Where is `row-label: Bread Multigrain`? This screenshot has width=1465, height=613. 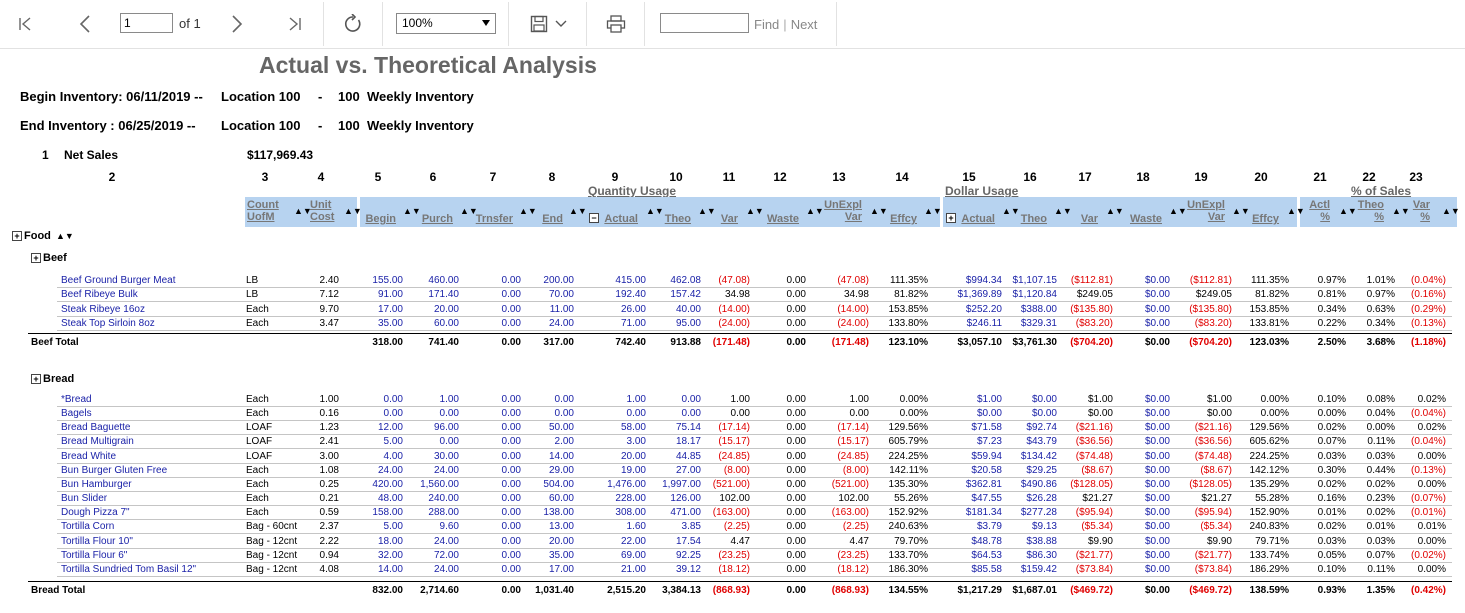 row-label: Bread Multigrain is located at coordinates (97, 441).